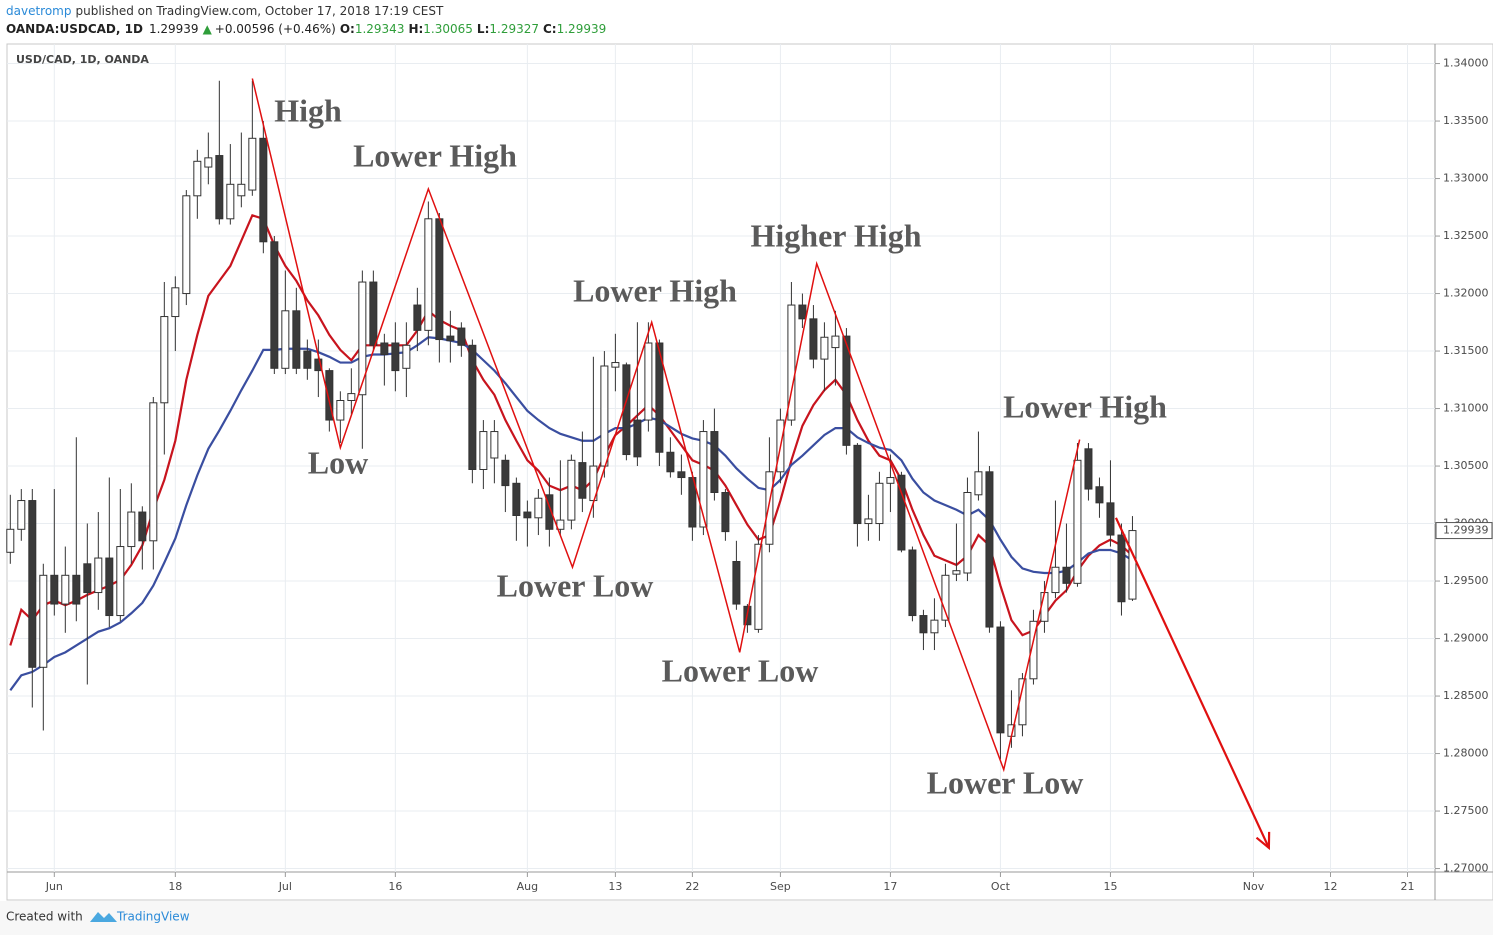  I want to click on y-tick-label: 1.31500, so click(1466, 350).